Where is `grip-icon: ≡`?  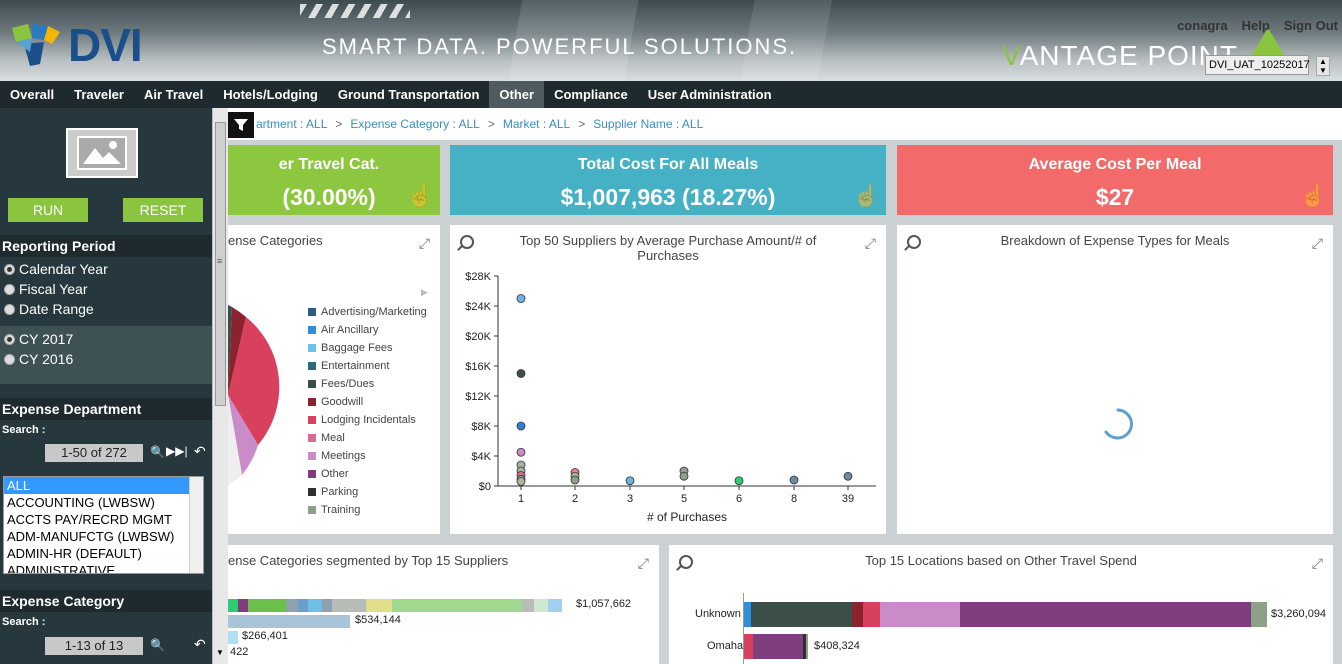
grip-icon: ≡ is located at coordinates (220, 261).